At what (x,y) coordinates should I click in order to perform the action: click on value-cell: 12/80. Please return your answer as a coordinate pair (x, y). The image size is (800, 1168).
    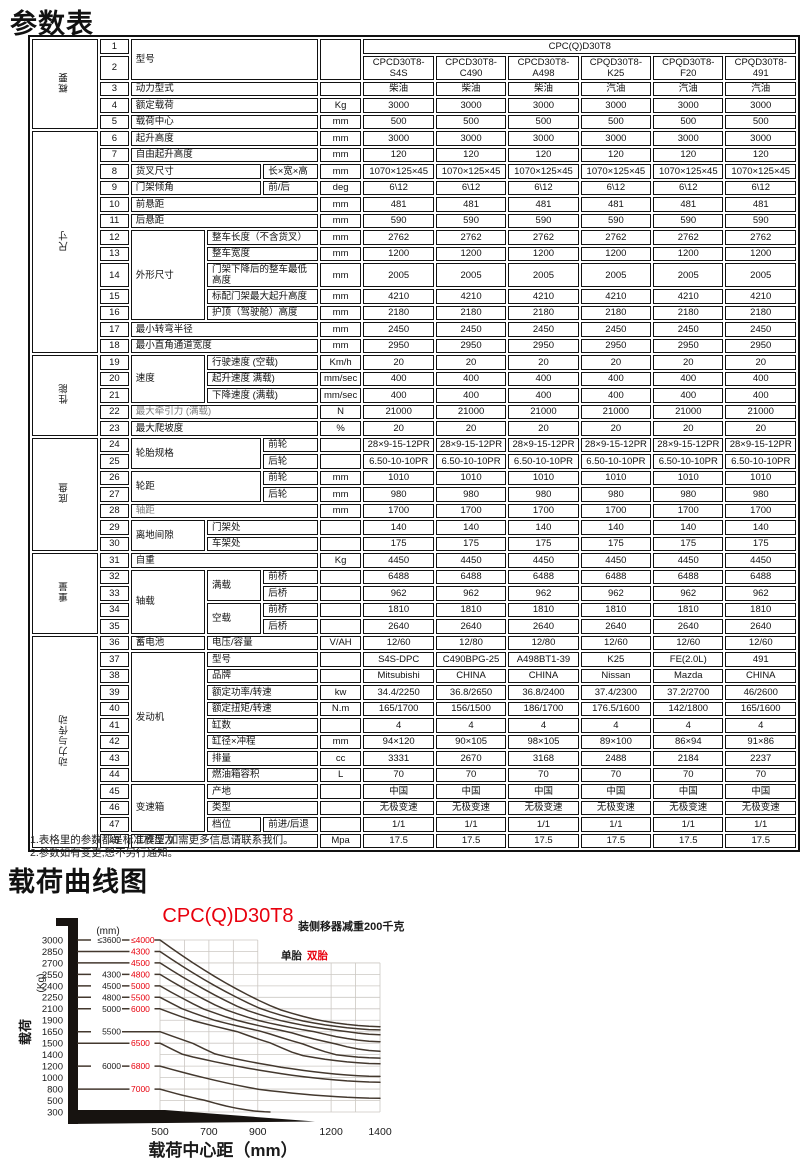
    Looking at the image, I should click on (543, 642).